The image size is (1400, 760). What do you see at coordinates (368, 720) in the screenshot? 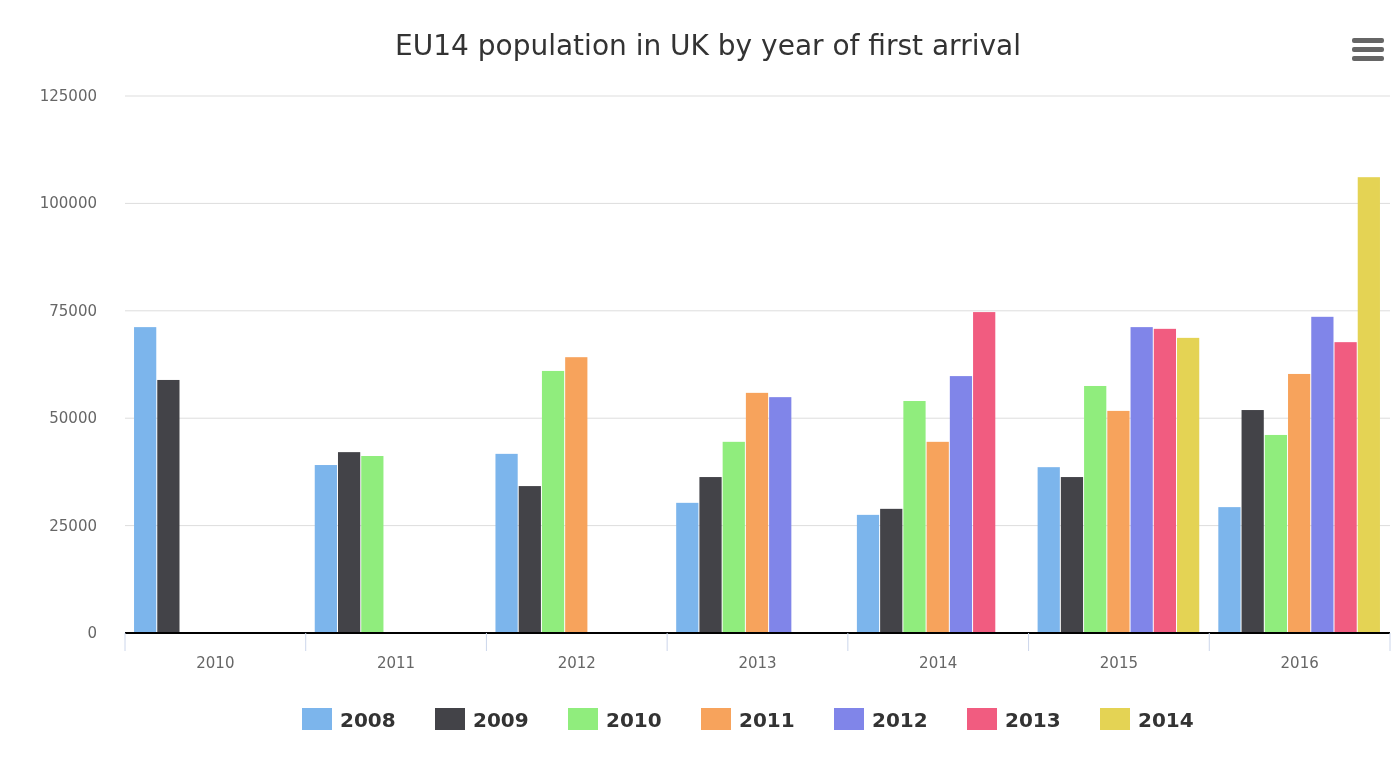
I see `legend-label: 2008` at bounding box center [368, 720].